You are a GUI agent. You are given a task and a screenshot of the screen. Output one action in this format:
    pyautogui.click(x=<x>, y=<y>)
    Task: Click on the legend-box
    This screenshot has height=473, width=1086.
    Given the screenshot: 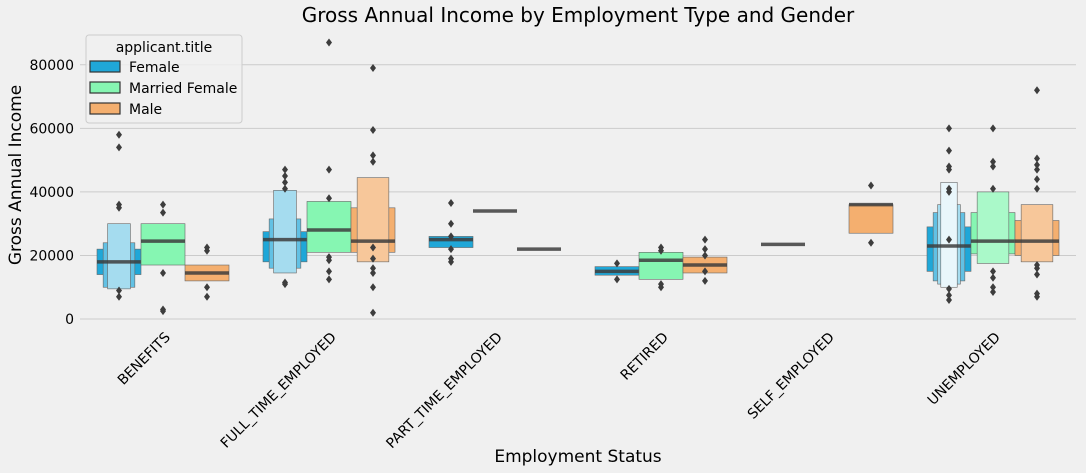 What is the action you would take?
    pyautogui.click(x=164, y=79)
    